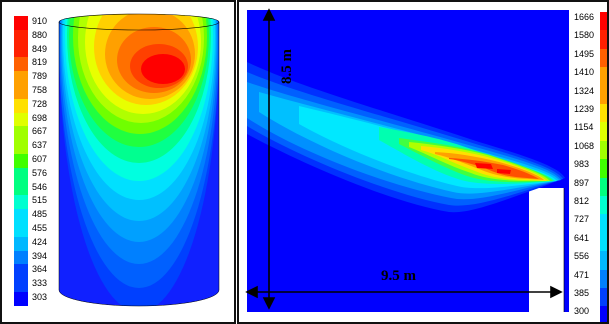  I want to click on left-legend-label: 303, so click(40, 297).